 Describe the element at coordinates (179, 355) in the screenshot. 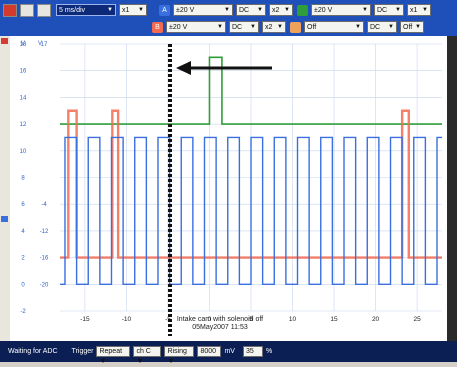

I see `trigger-edge-select: Rising ▼` at that location.